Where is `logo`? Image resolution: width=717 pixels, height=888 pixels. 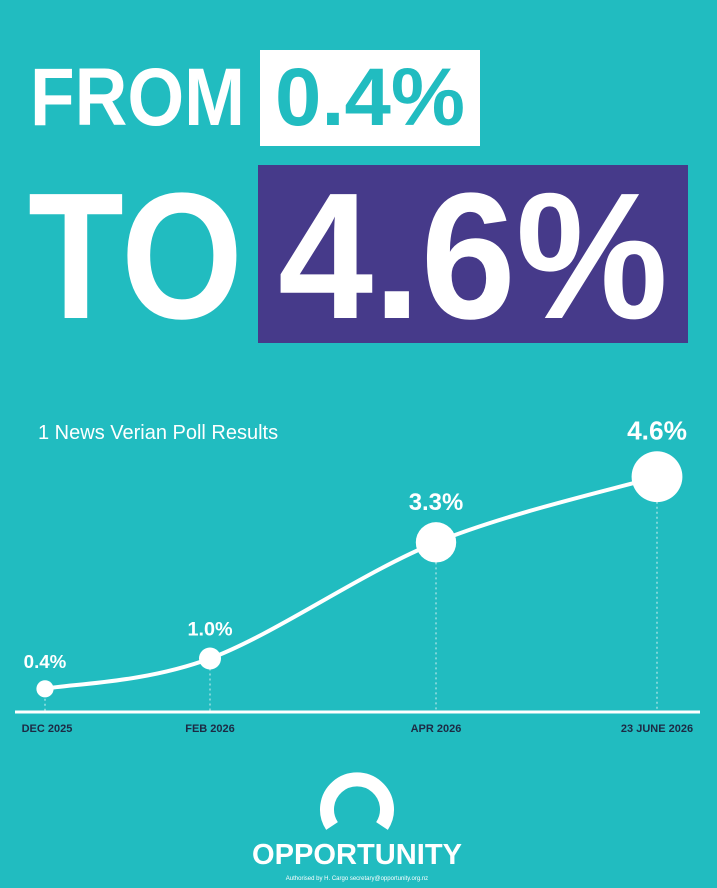
logo is located at coordinates (357, 801).